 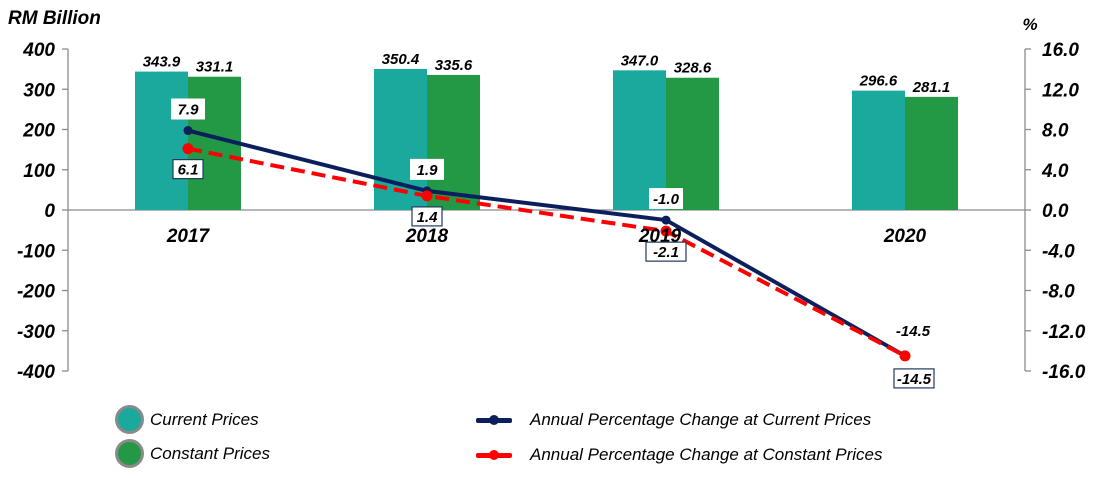 I want to click on legend-item-current-prices: Current Prices, so click(x=187, y=419).